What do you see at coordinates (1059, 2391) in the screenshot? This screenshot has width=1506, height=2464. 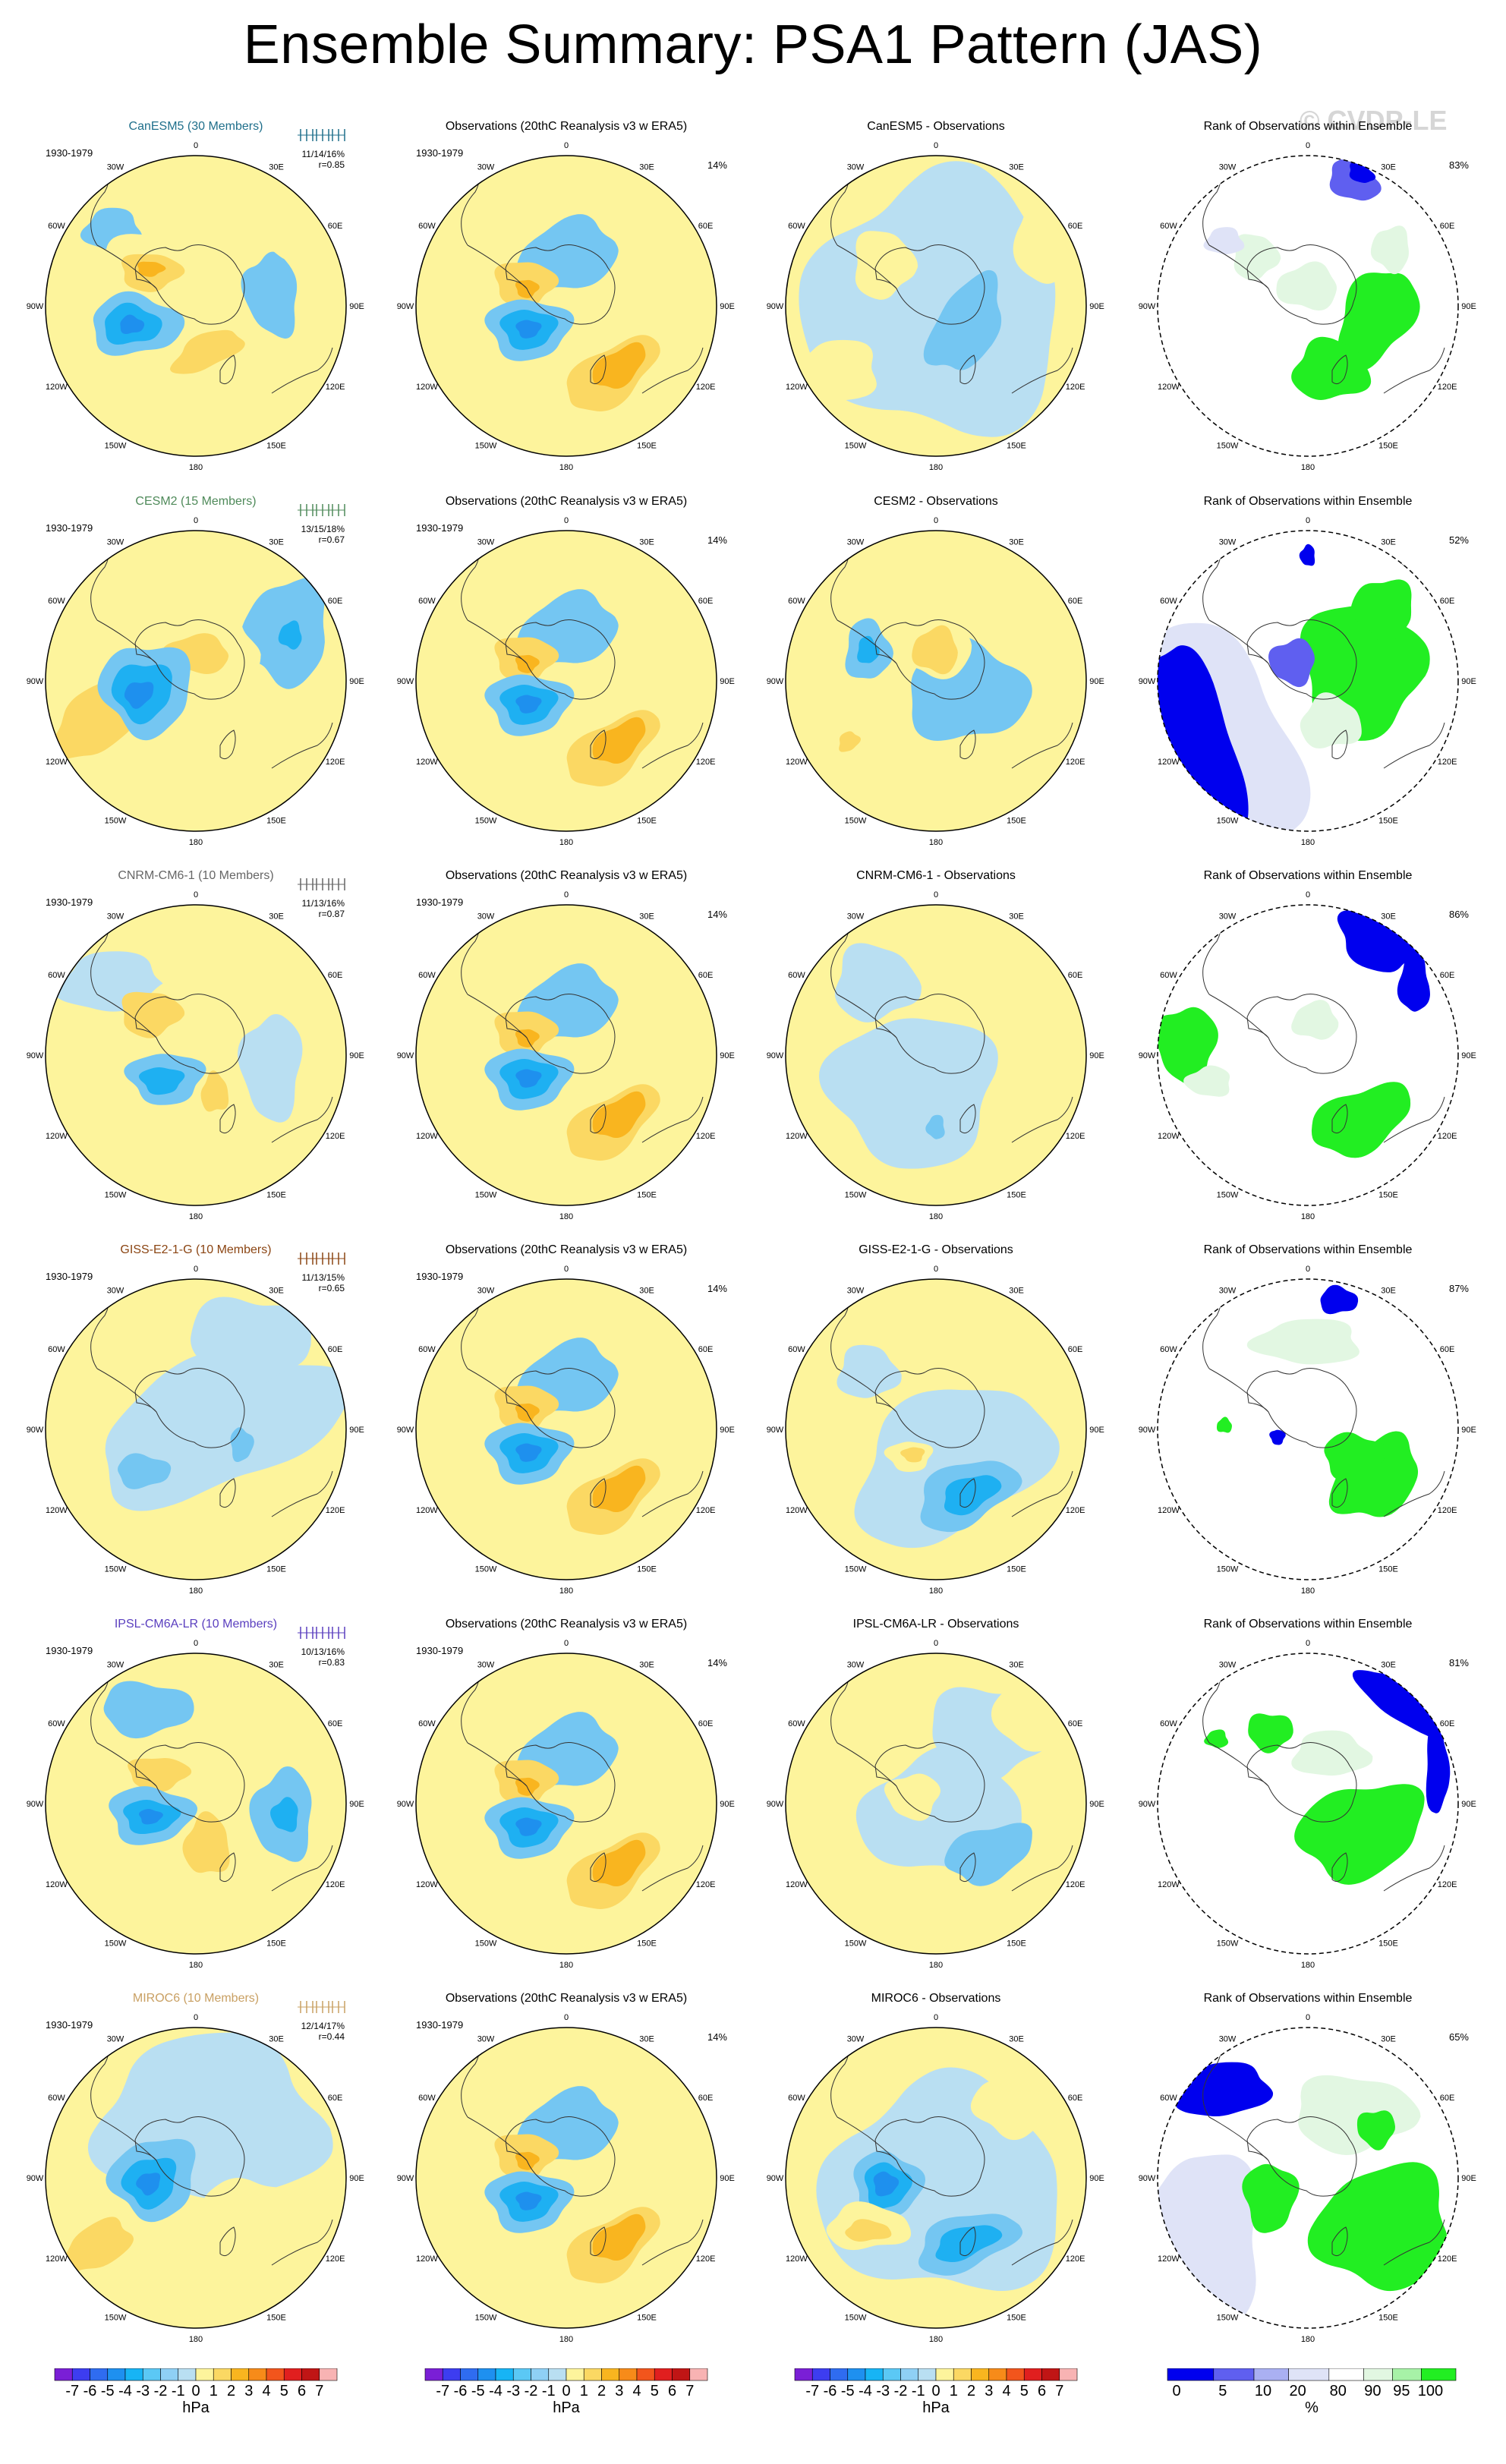 I see `colorbar-tick: 7` at bounding box center [1059, 2391].